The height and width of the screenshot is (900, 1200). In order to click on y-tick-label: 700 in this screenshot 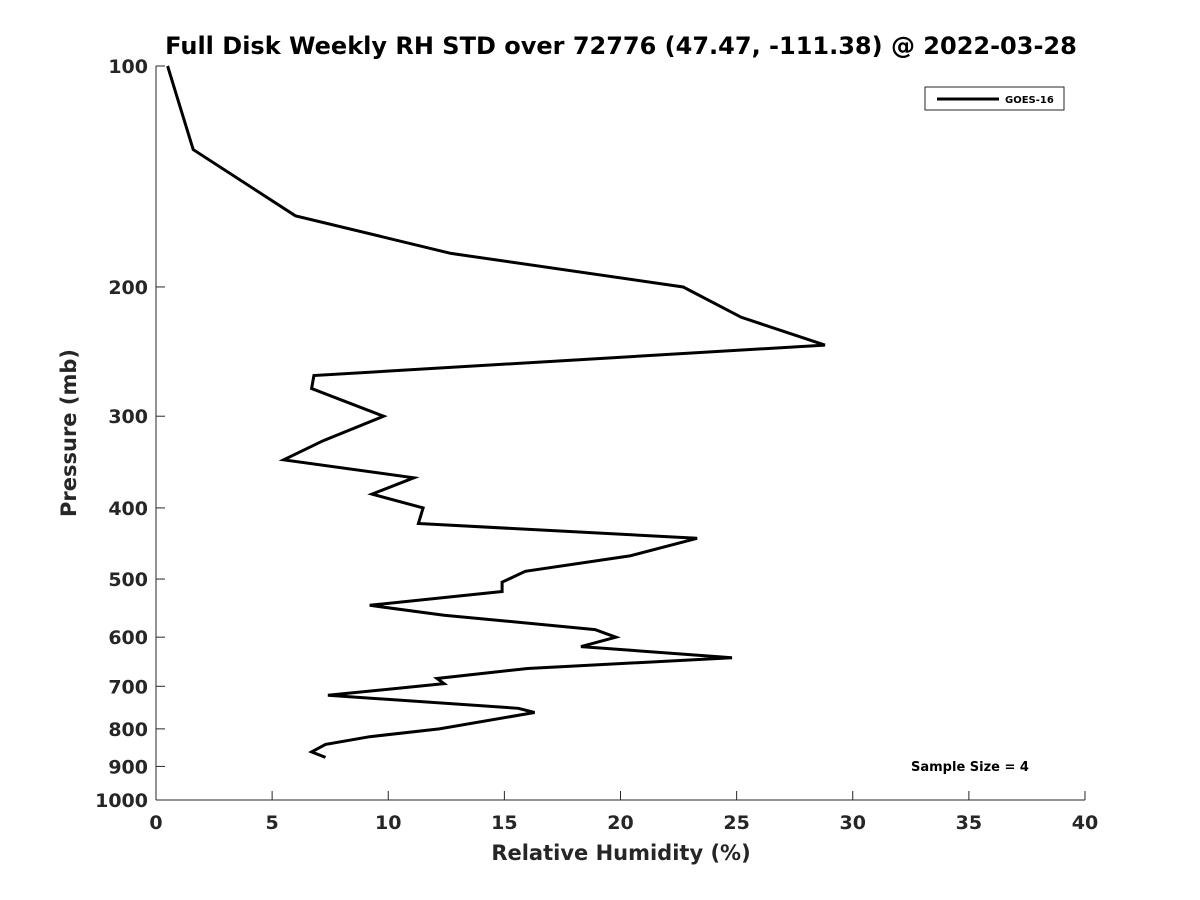, I will do `click(128, 687)`.